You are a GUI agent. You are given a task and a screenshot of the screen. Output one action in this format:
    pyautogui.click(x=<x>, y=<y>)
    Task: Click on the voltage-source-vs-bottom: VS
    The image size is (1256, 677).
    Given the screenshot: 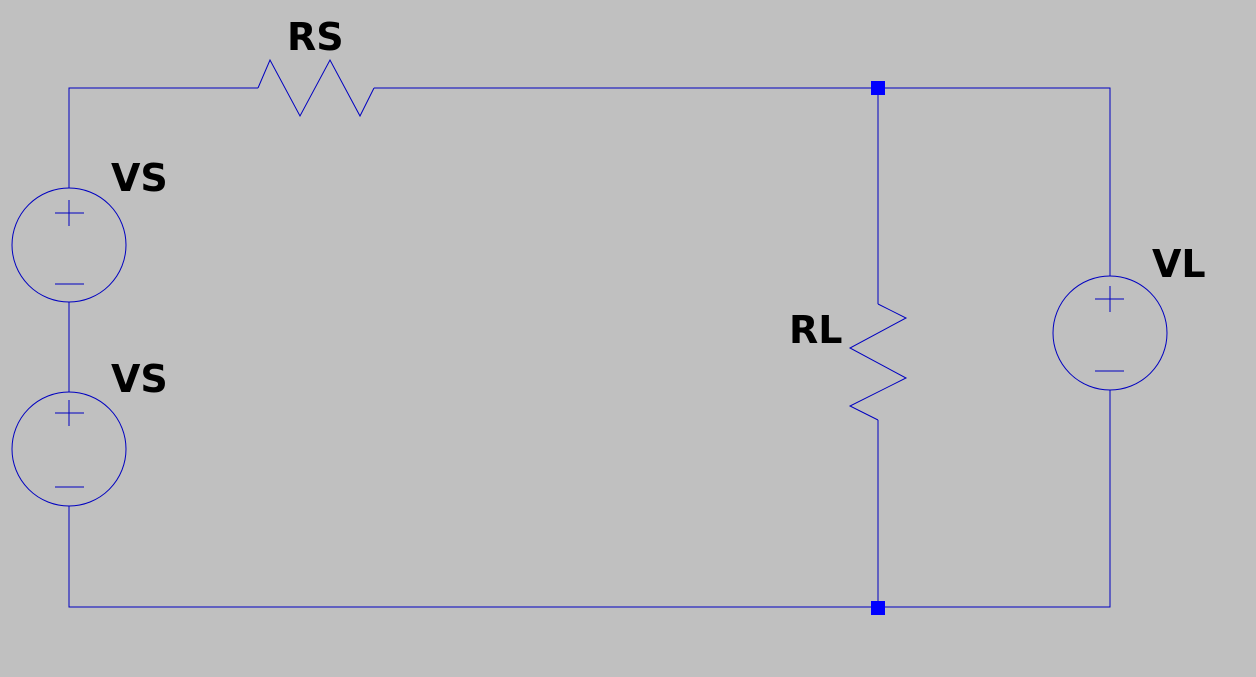 What is the action you would take?
    pyautogui.click(x=89, y=432)
    